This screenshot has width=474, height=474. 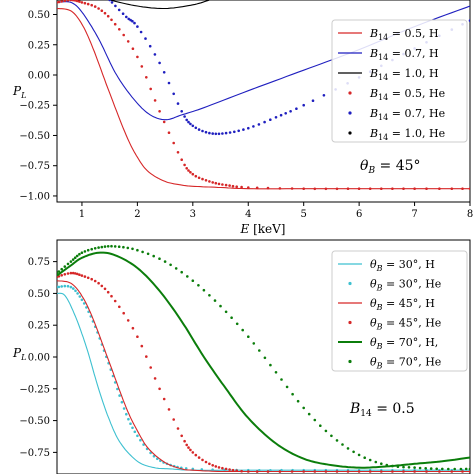 I want to click on x-tick-label: 7, so click(x=414, y=214).